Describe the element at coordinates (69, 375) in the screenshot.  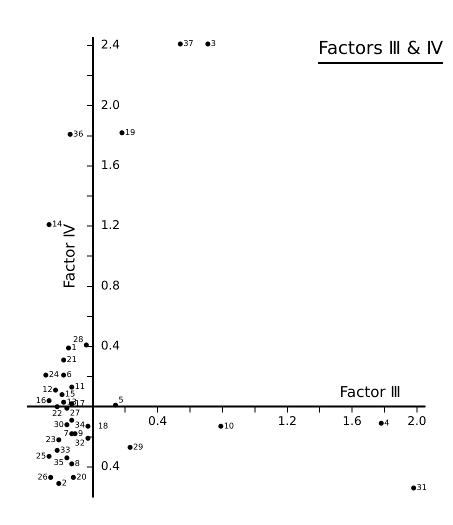
I see `annotation: 6` at that location.